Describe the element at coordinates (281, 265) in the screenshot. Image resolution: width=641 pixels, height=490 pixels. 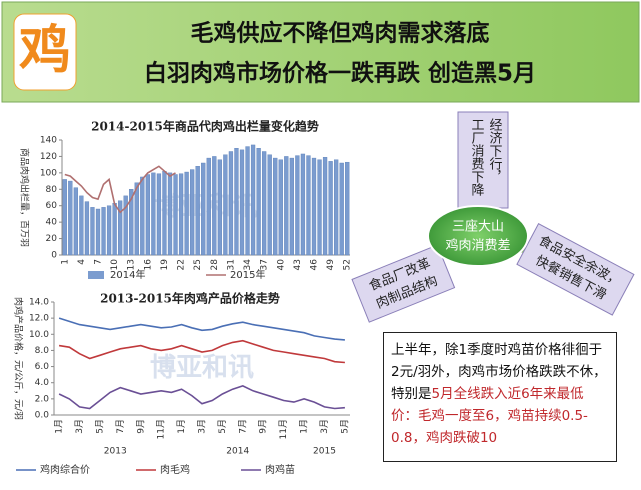
I see `x-tick-label: 40` at that location.